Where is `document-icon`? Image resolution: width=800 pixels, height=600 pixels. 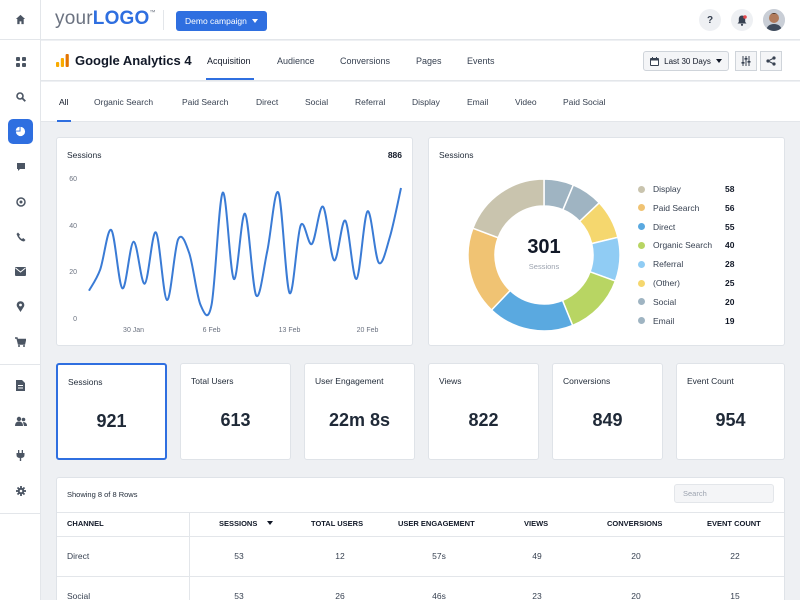 document-icon is located at coordinates (20, 385).